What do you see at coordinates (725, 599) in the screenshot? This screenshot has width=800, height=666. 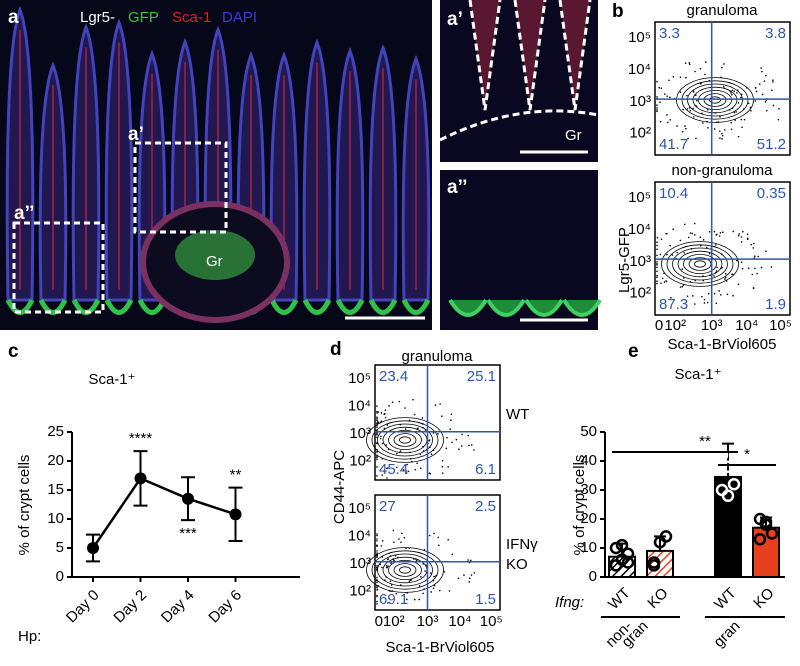 I see `x-tick-label: WT` at bounding box center [725, 599].